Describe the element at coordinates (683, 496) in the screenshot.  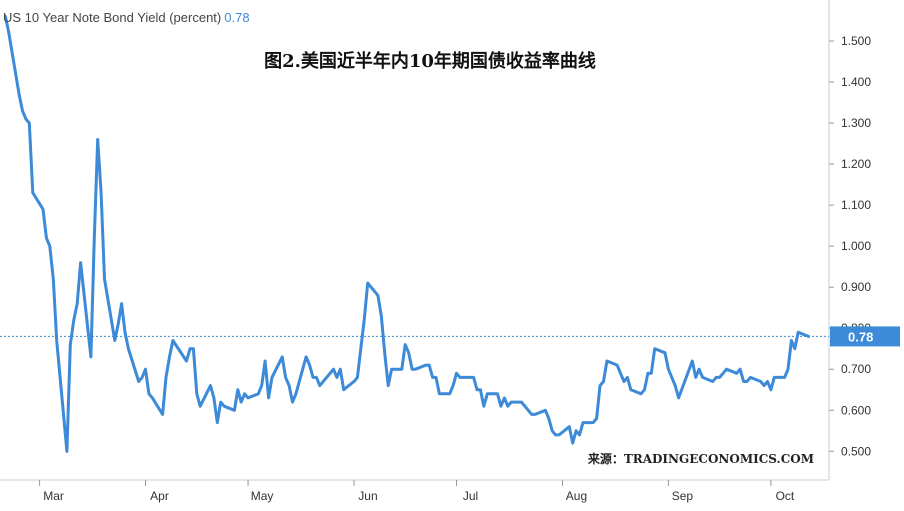
I see `x-tick-label: Sep` at that location.